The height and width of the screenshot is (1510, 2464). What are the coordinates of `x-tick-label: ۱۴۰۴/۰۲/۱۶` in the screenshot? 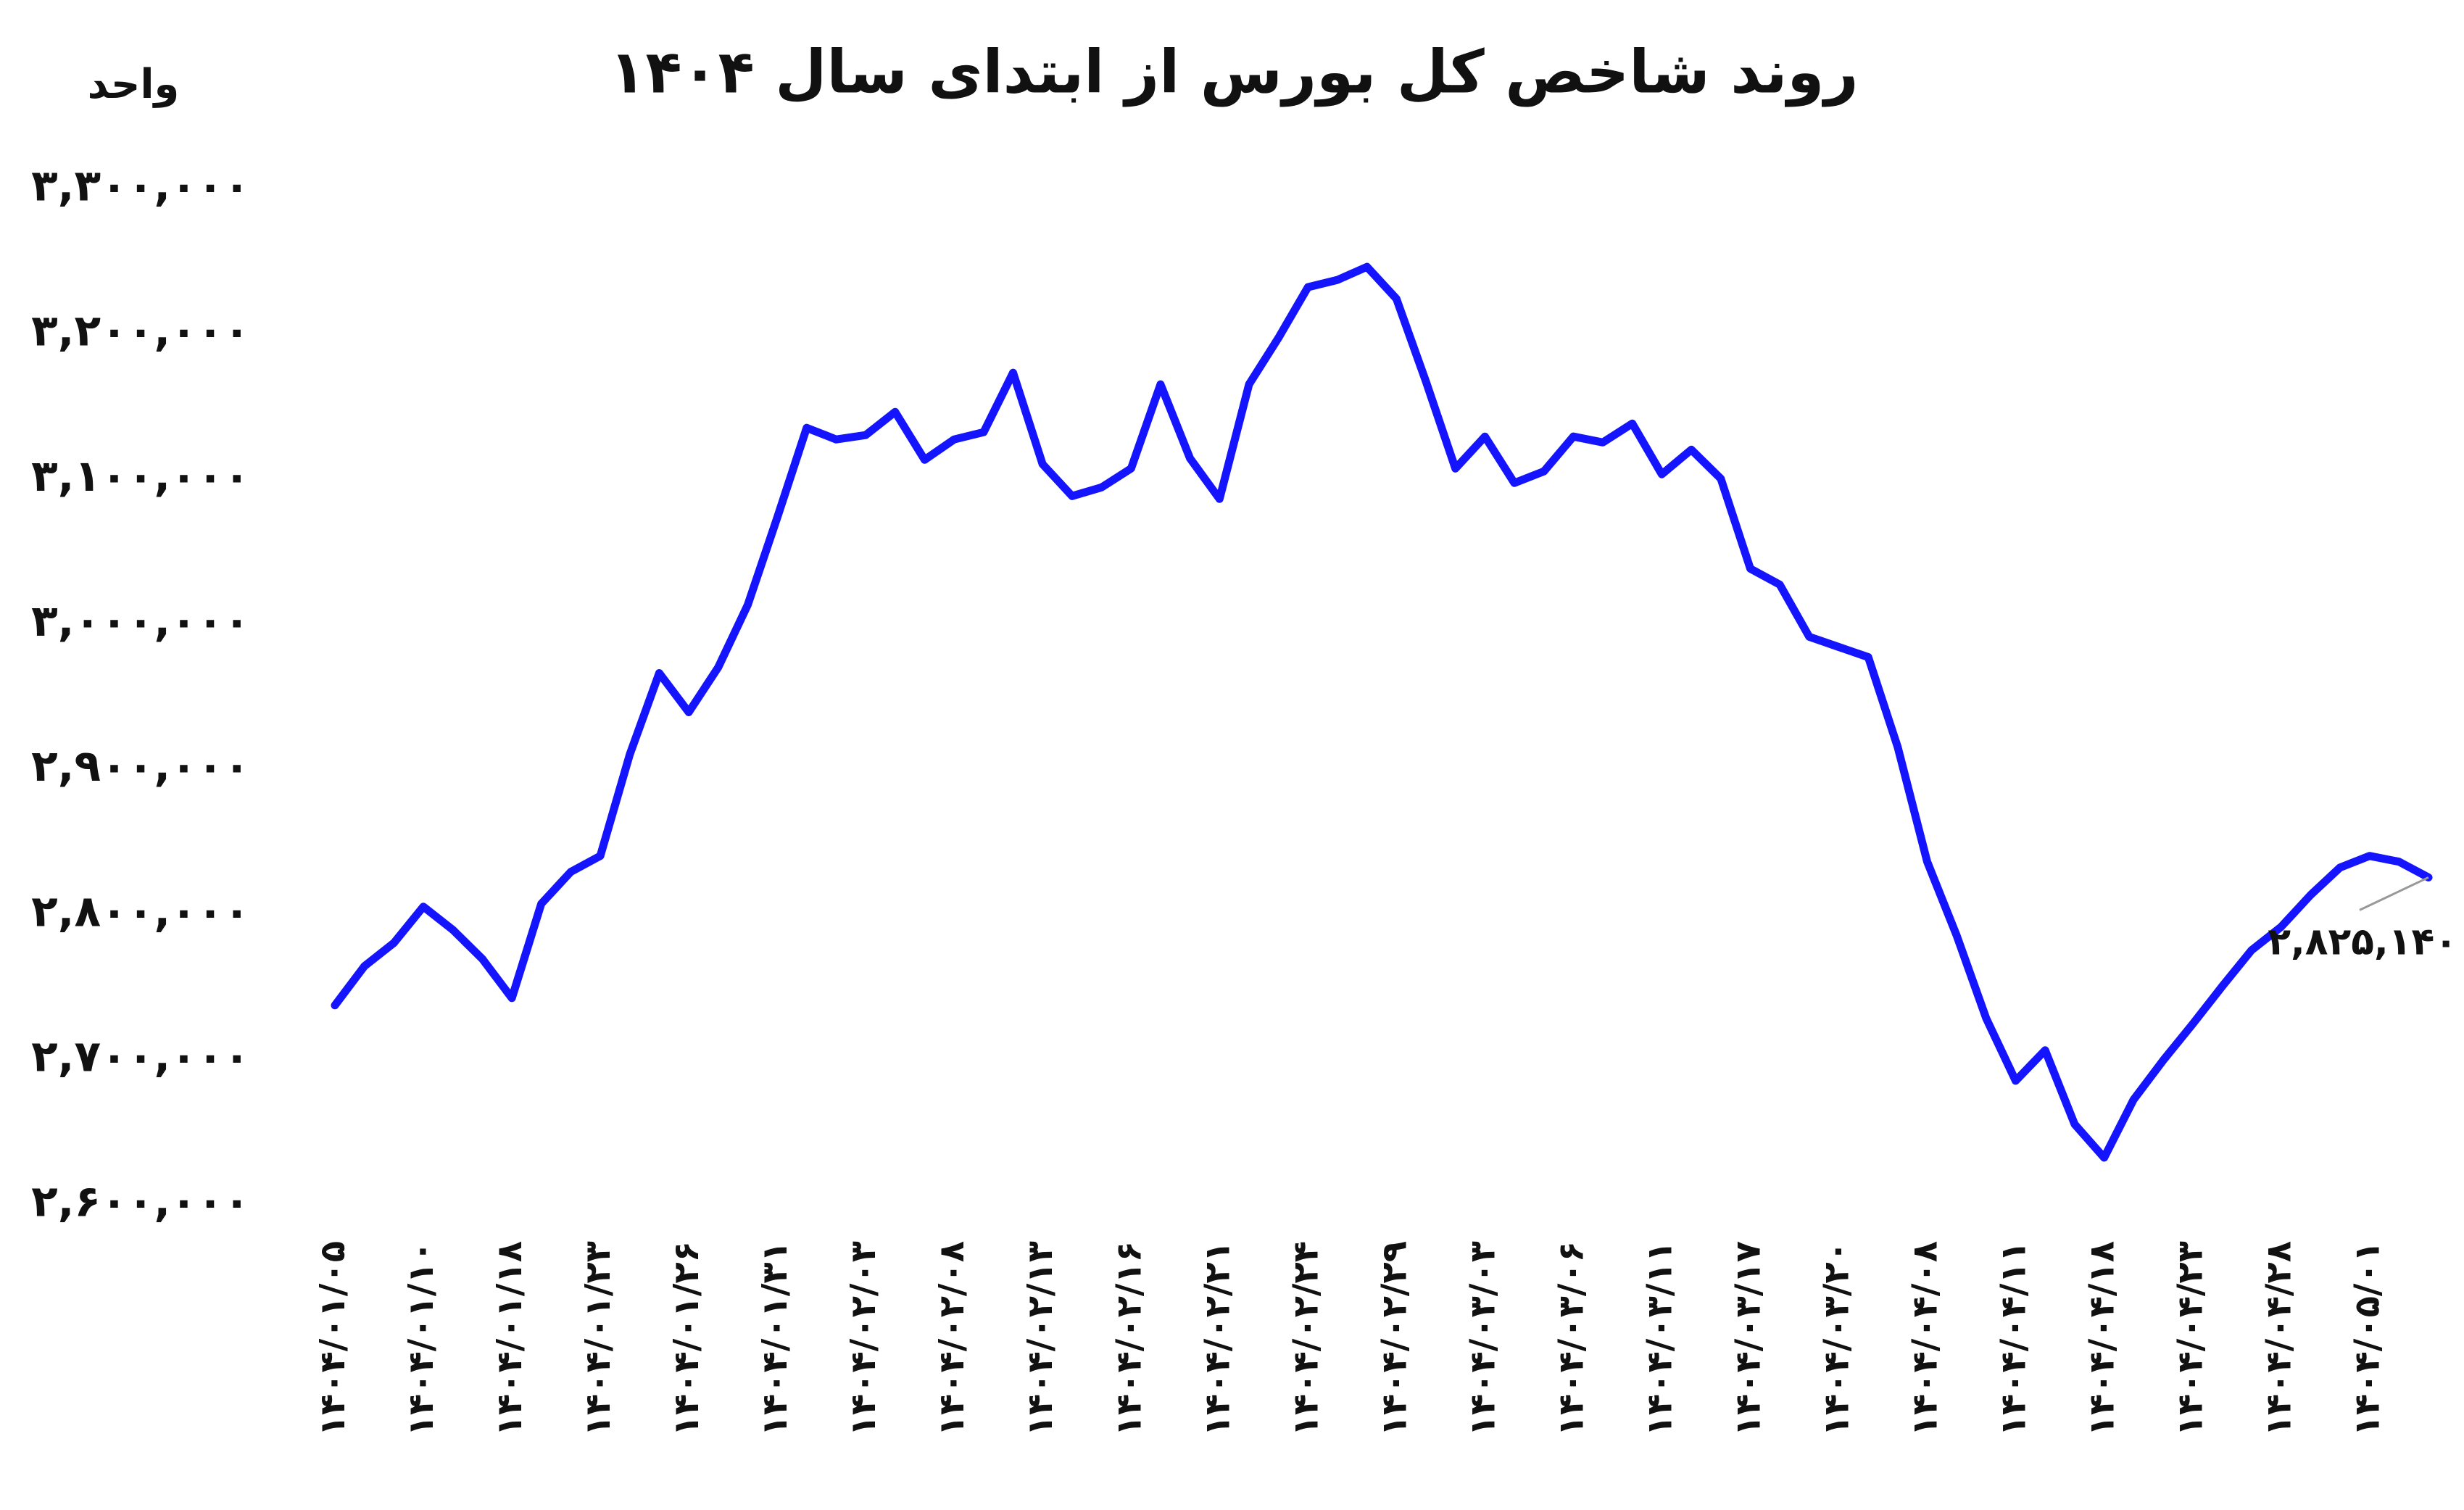 It's located at (1129, 1338).